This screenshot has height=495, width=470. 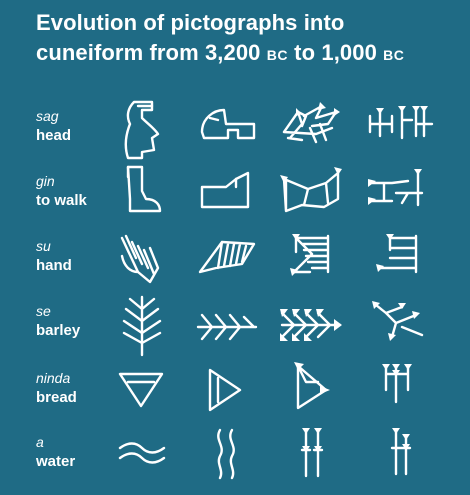 I want to click on title-line-2b: to 1,000, so click(x=335, y=52).